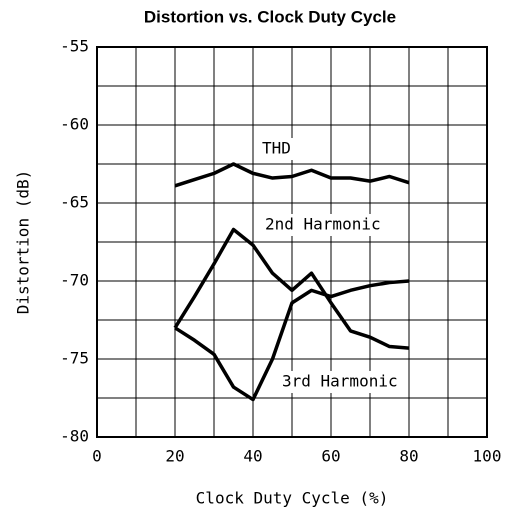 The image size is (519, 520). Describe the element at coordinates (74, 46) in the screenshot. I see `y-tick-label: -55` at that location.